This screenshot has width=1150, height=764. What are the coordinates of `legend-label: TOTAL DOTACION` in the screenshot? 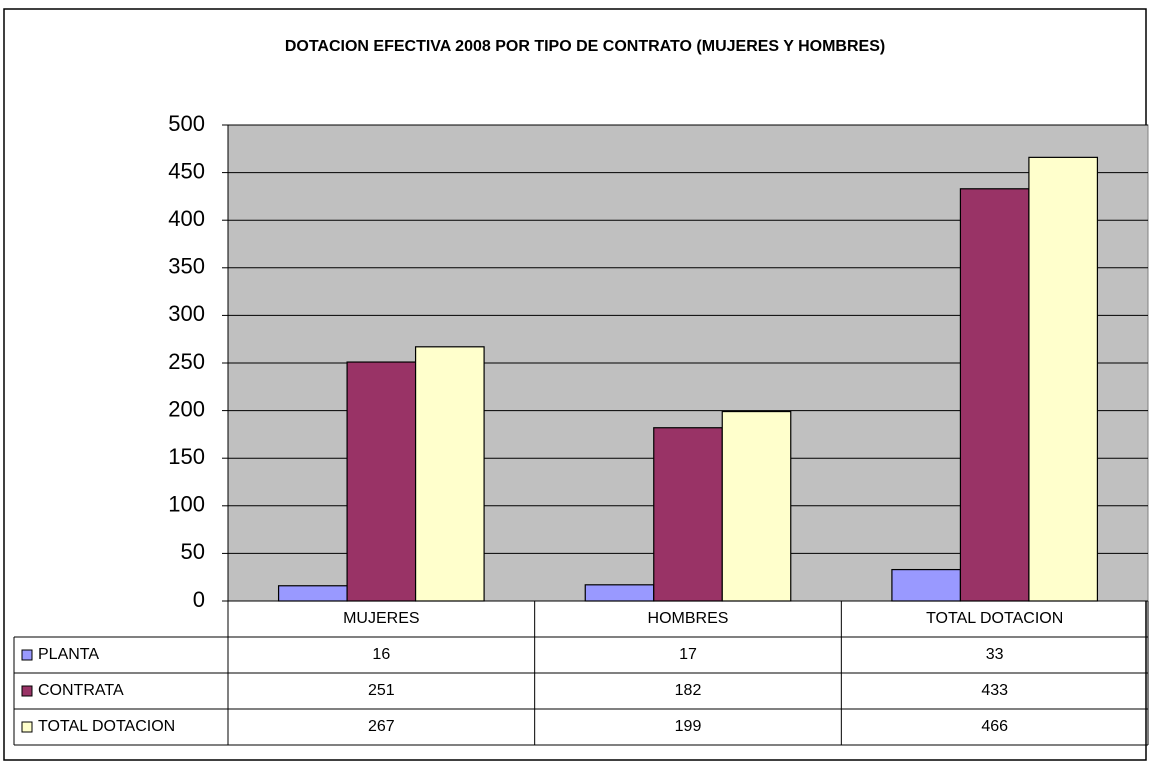 It's located at (106, 726).